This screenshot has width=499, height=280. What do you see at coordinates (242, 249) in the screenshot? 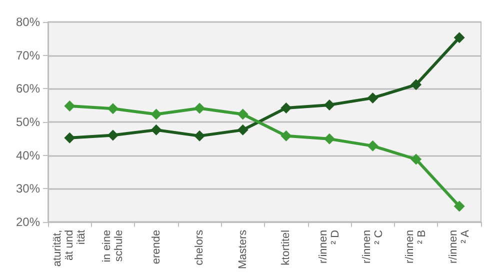
I see `x-tick-label: Masters` at bounding box center [242, 249].